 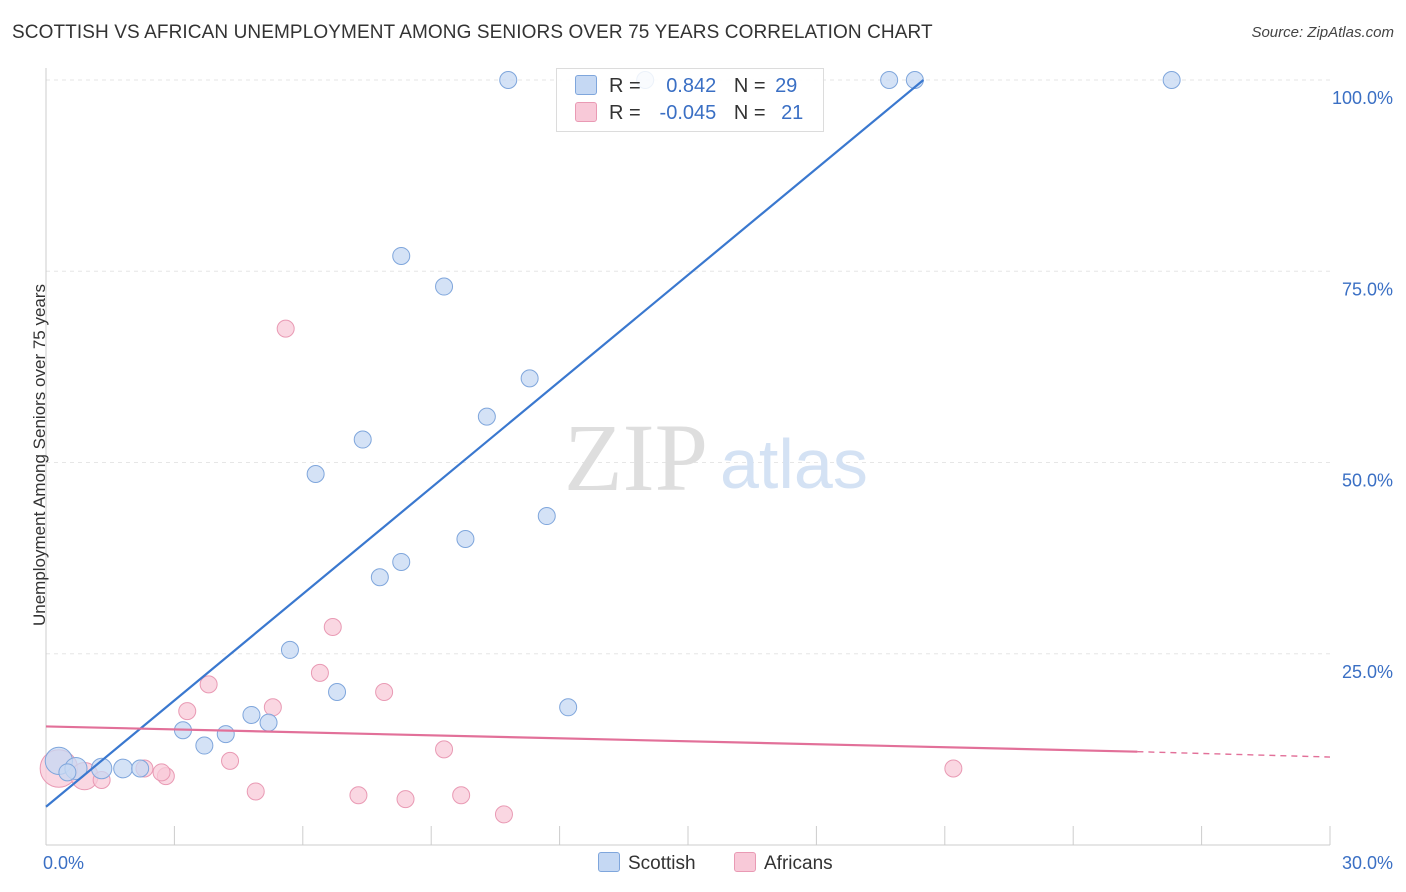 I want to click on africans-r-label: R =, so click(x=625, y=113).